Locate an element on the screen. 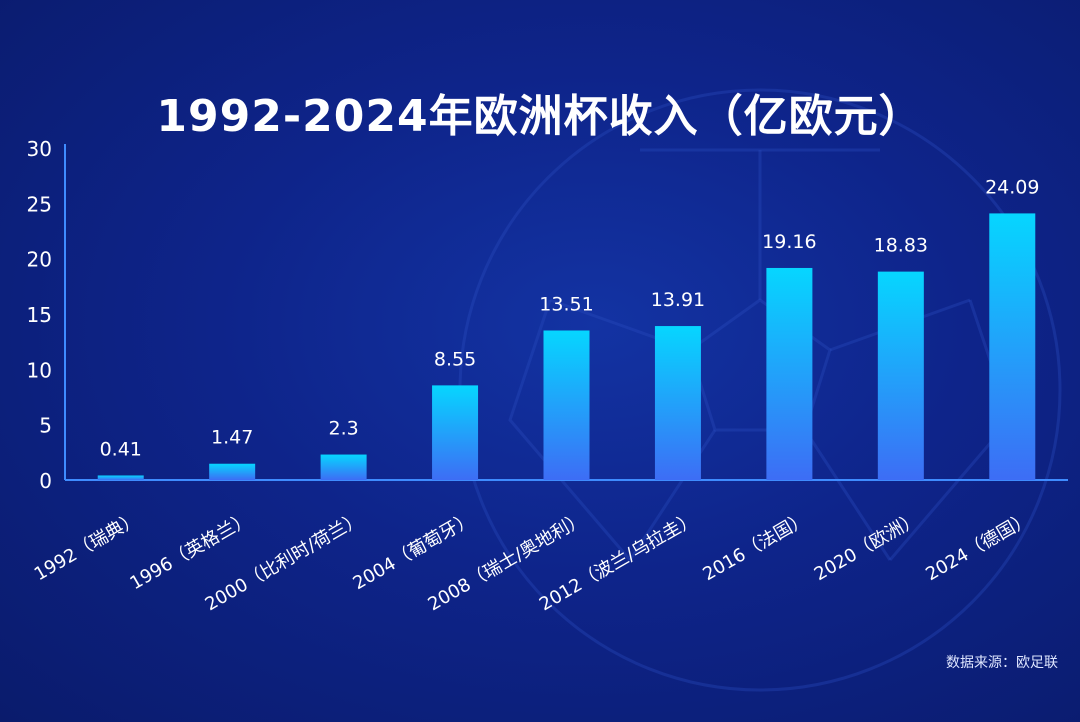 This screenshot has height=722, width=1080. data-label: 24.09 is located at coordinates (1012, 187).